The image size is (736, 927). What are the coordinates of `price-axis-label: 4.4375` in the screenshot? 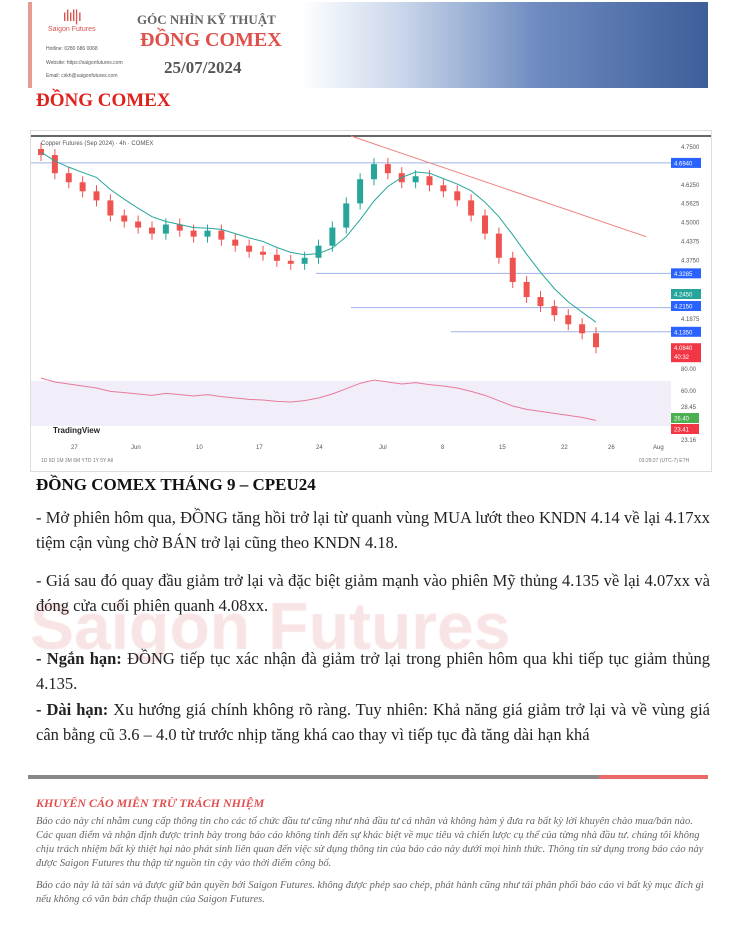 It's located at (690, 242).